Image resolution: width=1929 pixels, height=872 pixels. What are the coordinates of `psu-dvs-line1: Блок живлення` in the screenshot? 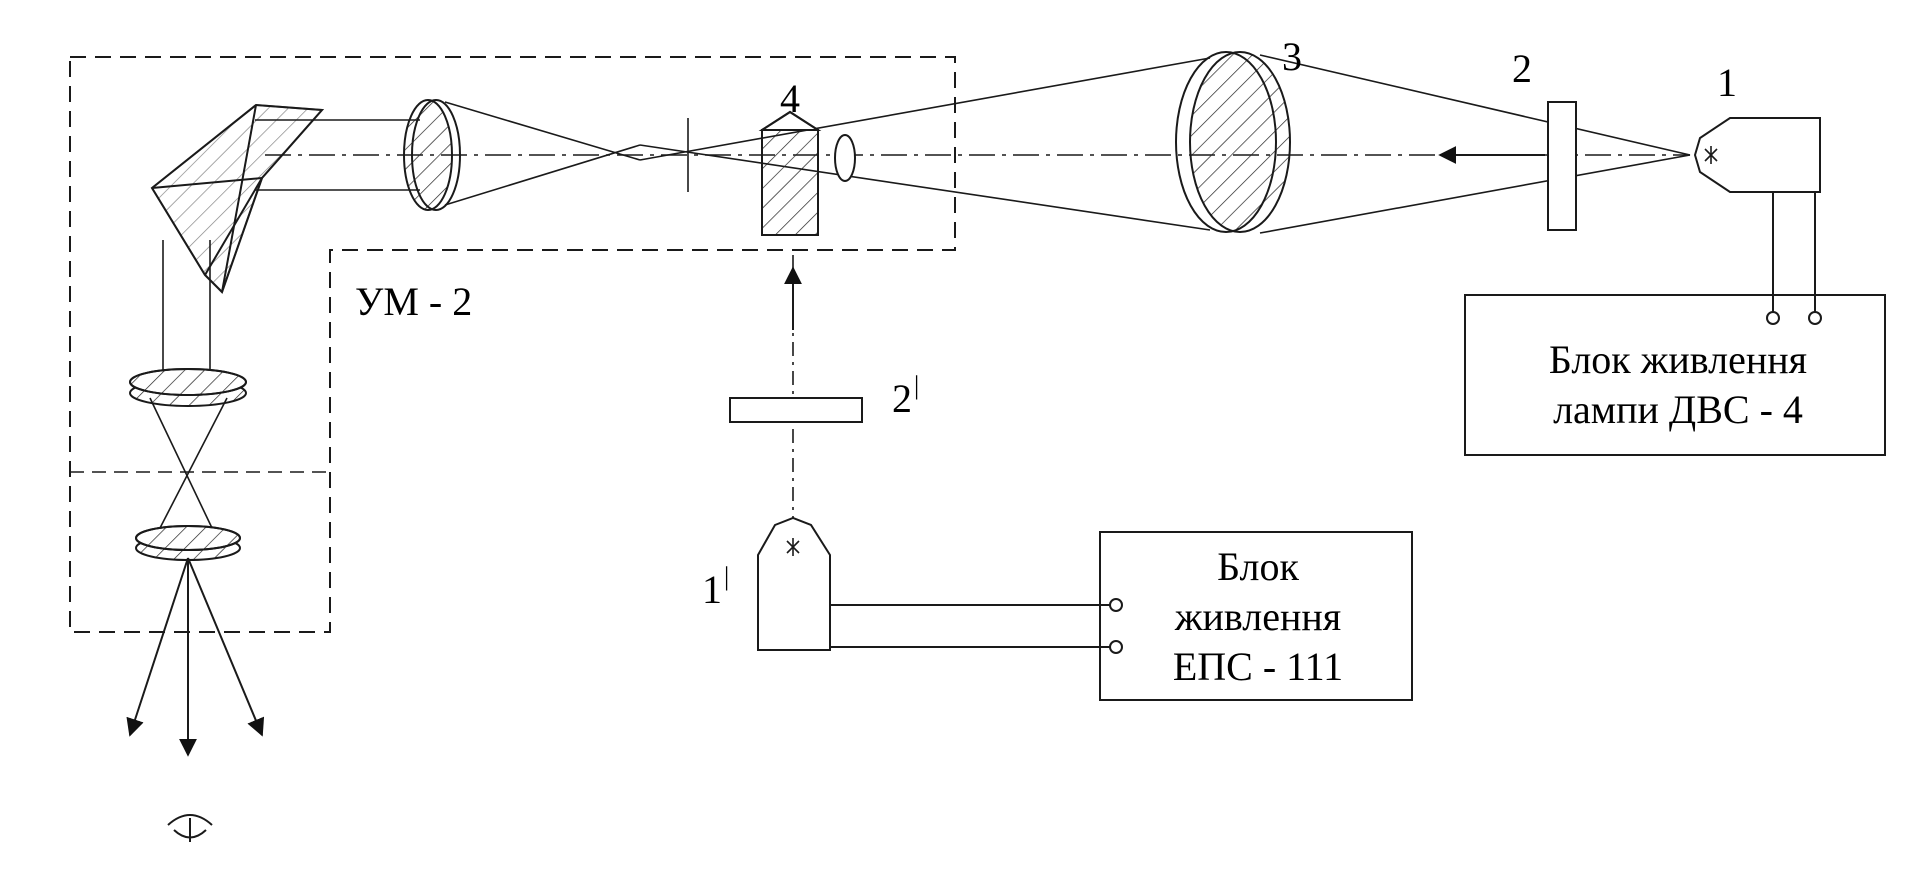 It's located at (1678, 359).